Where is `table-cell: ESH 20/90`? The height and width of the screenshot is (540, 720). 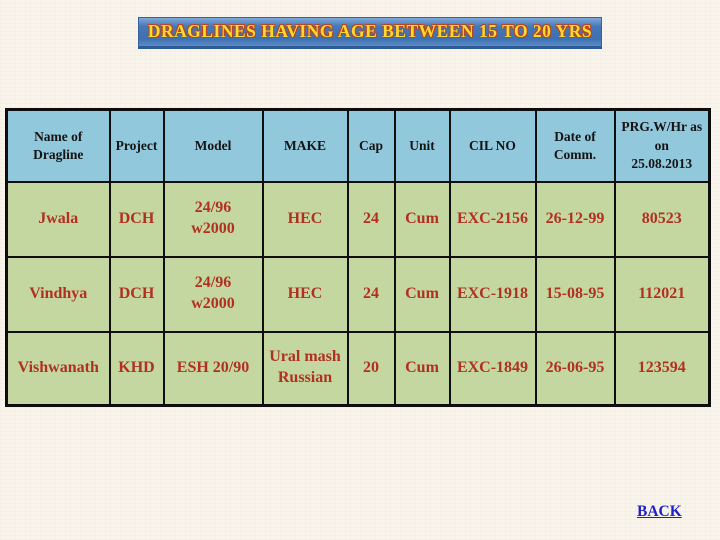
table-cell: ESH 20/90 is located at coordinates (213, 368).